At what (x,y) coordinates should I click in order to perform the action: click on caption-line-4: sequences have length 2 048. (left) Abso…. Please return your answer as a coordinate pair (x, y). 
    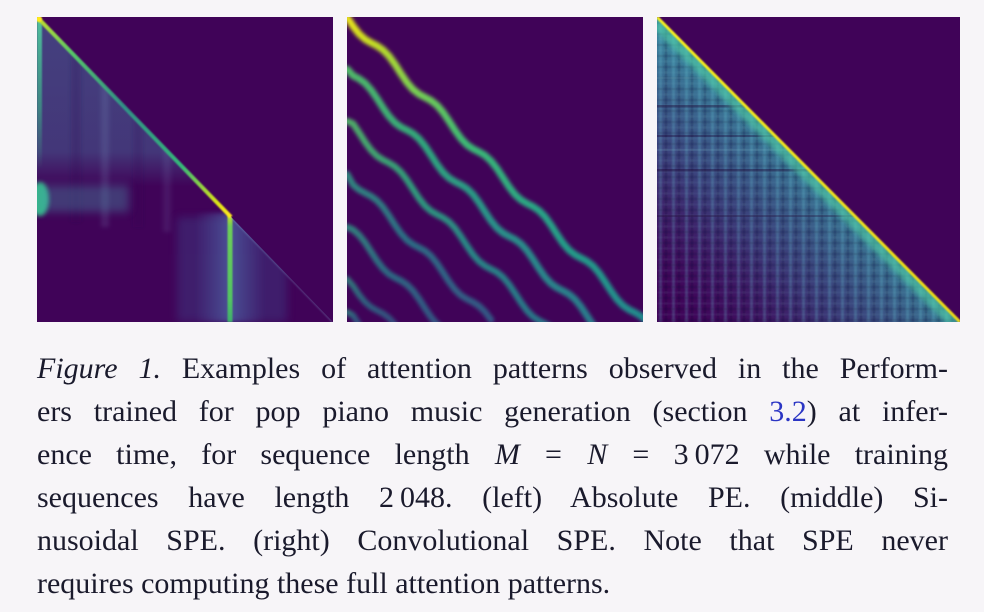
    Looking at the image, I should click on (492, 497).